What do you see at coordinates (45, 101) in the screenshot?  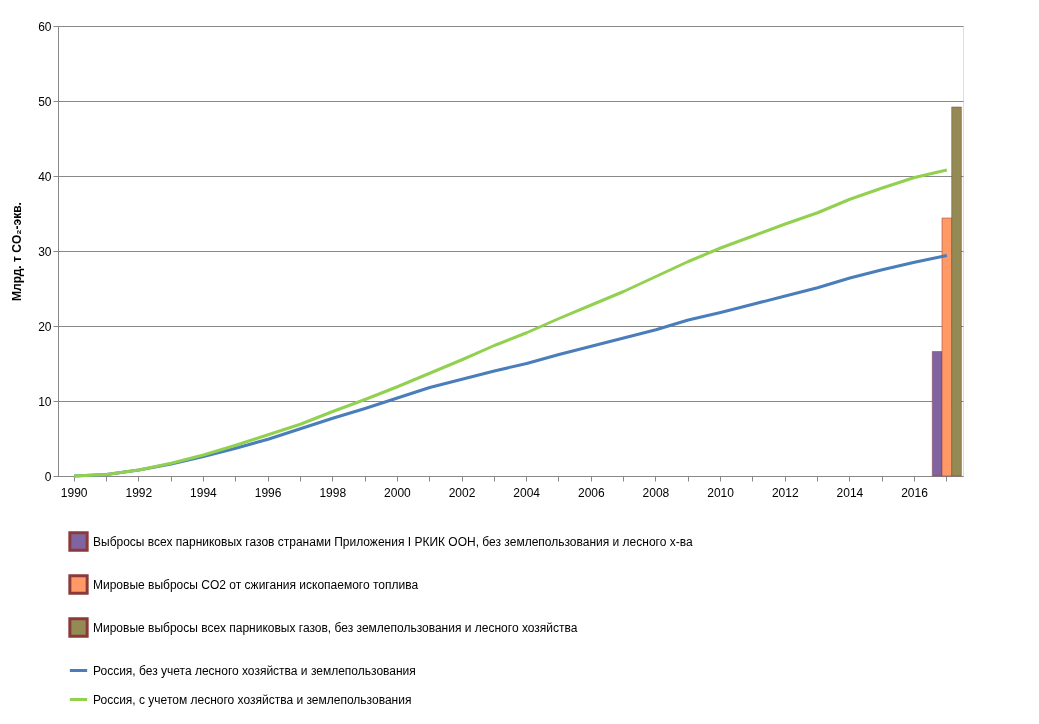 I see `y-tick-label: 50` at bounding box center [45, 101].